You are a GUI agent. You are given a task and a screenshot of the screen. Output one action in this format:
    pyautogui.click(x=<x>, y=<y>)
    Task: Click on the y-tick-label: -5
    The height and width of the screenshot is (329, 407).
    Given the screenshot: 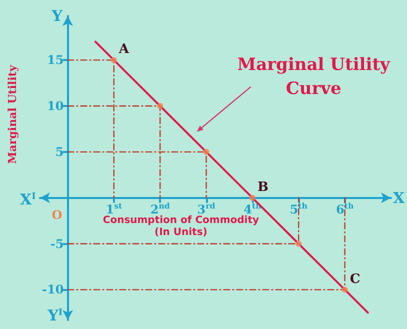 What is the action you would take?
    pyautogui.click(x=57, y=243)
    